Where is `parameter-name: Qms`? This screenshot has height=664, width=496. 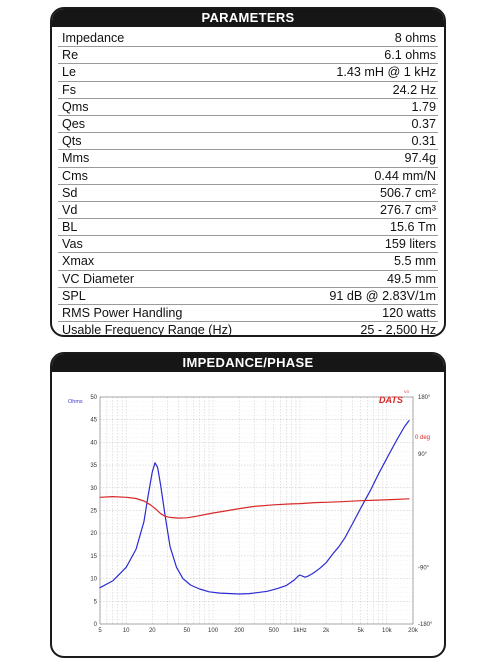
parameter-name: Qms is located at coordinates (75, 106).